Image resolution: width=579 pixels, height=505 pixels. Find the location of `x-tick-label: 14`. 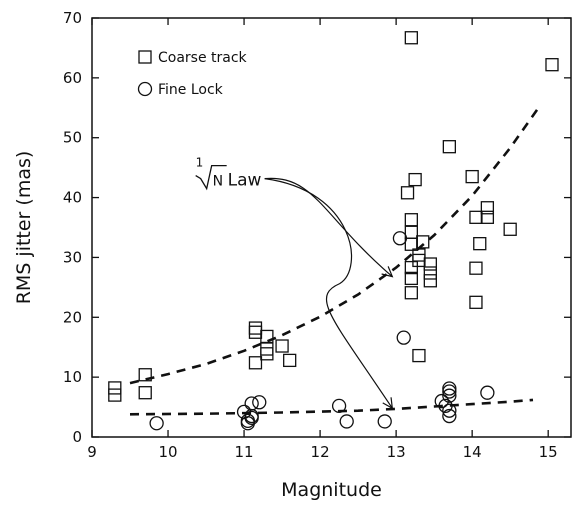

x-tick-label: 14 is located at coordinates (472, 452).